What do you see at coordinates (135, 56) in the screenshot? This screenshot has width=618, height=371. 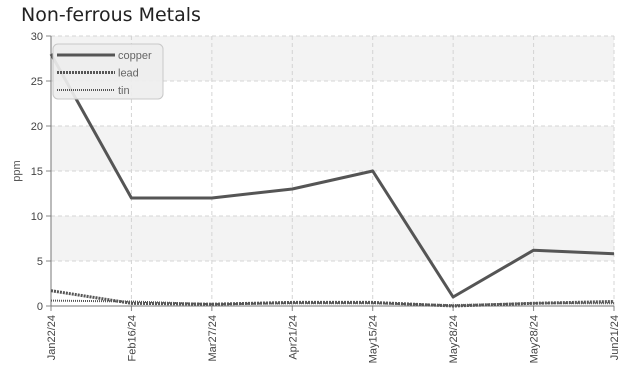 I see `legend-label-copper: copper` at bounding box center [135, 56].